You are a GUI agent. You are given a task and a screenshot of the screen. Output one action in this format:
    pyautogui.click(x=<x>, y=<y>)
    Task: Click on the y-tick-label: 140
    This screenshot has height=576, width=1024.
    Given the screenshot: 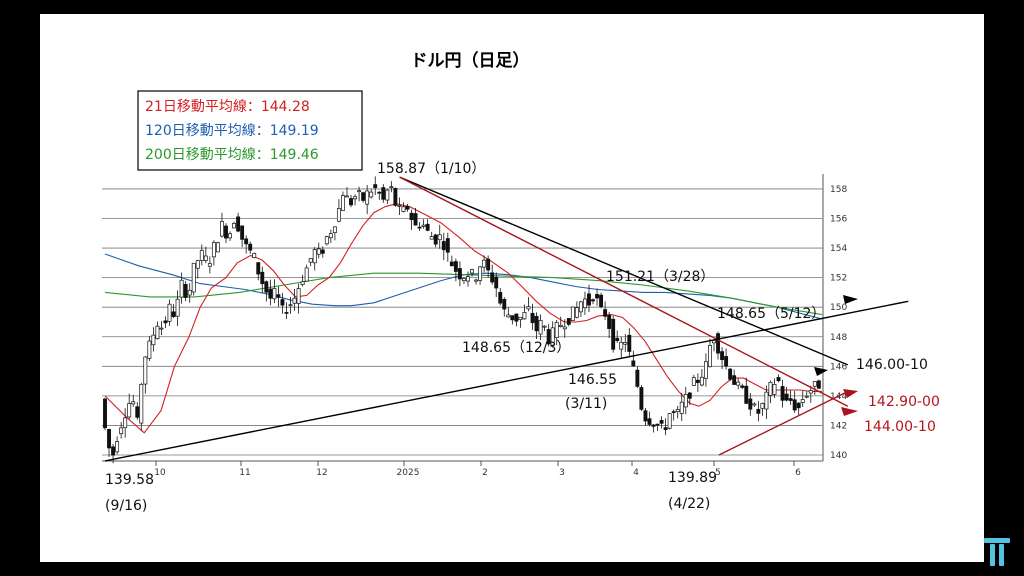 What is the action you would take?
    pyautogui.click(x=838, y=456)
    